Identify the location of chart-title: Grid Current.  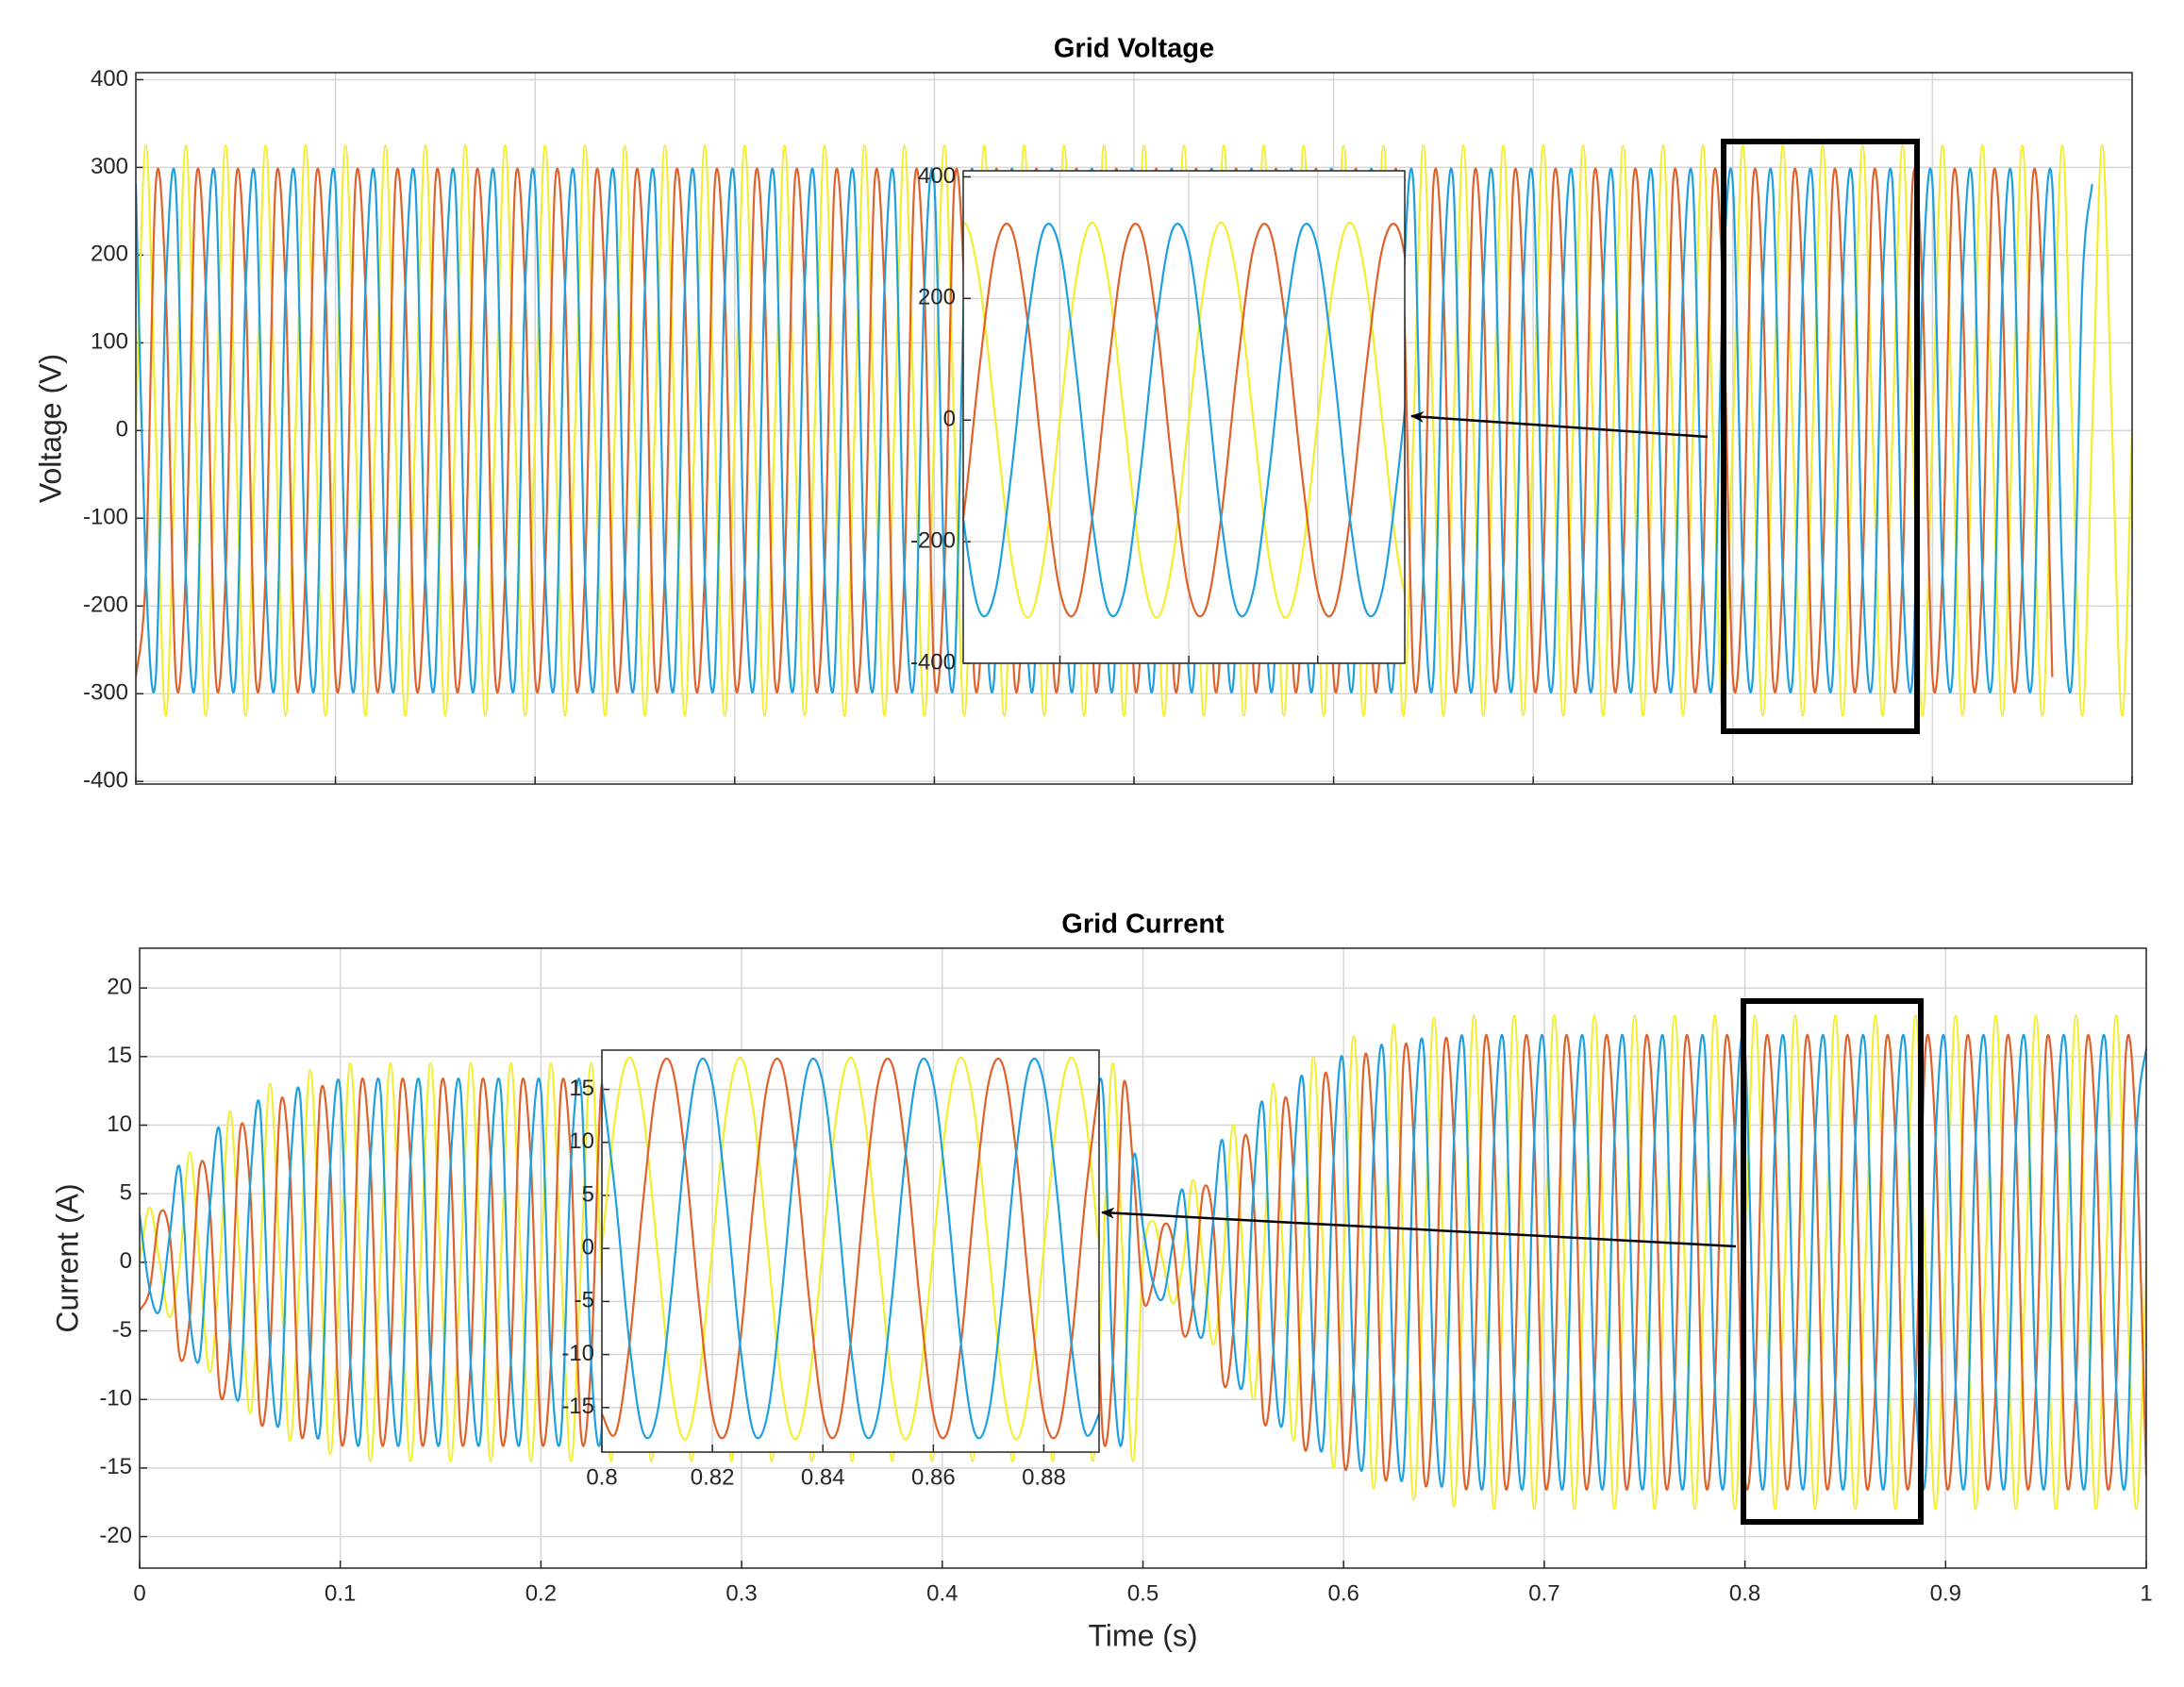
(1143, 925).